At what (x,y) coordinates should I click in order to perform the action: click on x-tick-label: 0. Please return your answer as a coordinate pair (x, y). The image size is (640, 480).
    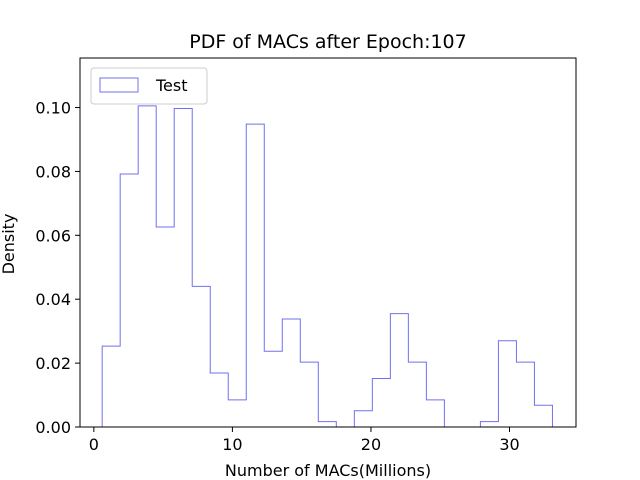
    Looking at the image, I should click on (94, 444).